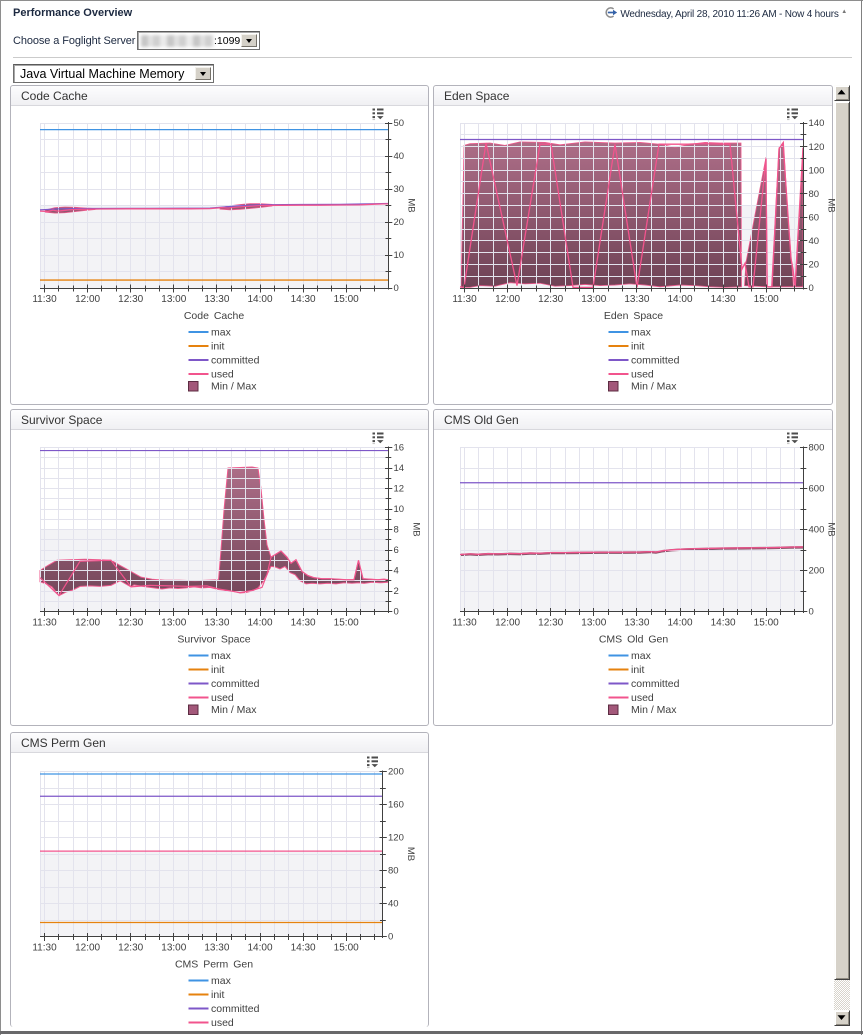 The width and height of the screenshot is (863, 1035). What do you see at coordinates (817, 170) in the screenshot?
I see `svg-text: 100` at bounding box center [817, 170].